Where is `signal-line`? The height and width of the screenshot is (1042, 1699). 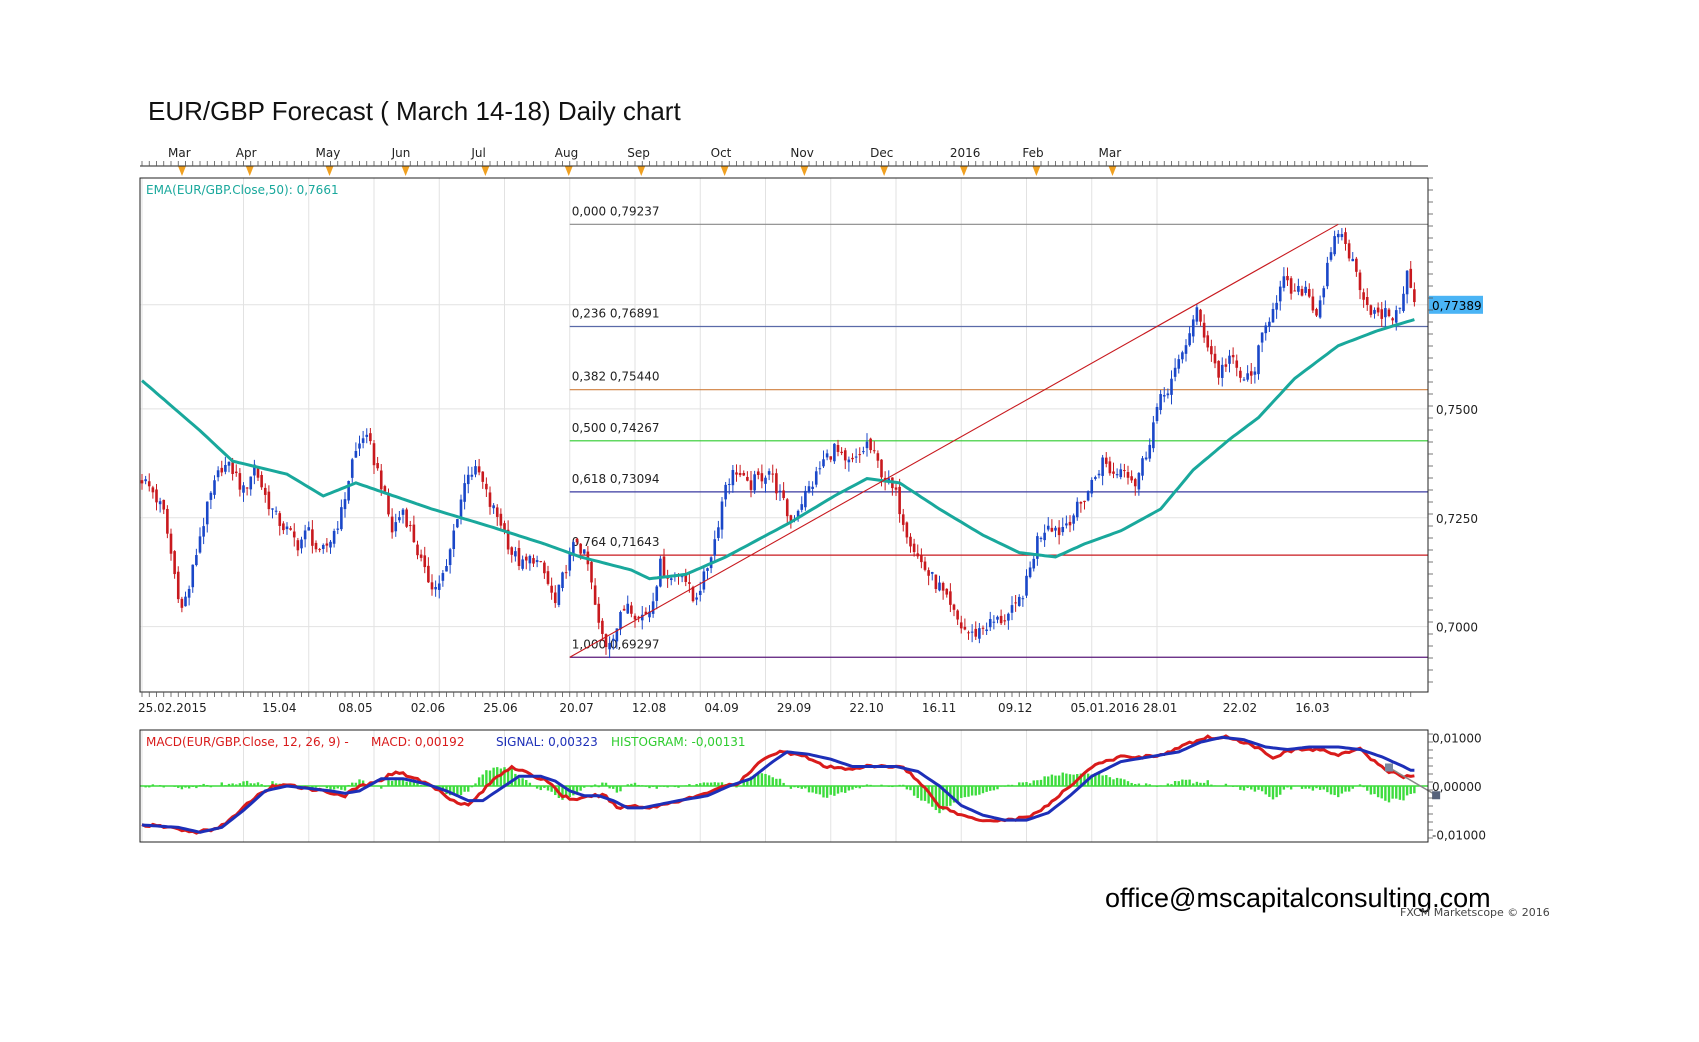 signal-line is located at coordinates (778, 784).